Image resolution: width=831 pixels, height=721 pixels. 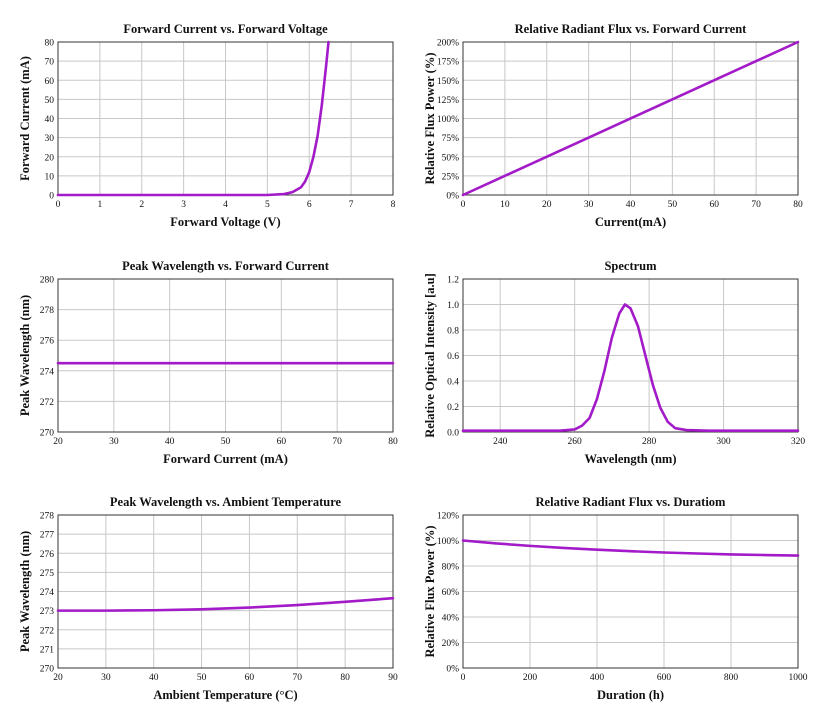 What do you see at coordinates (451, 139) in the screenshot?
I see `y-tick-label: 75%` at bounding box center [451, 139].